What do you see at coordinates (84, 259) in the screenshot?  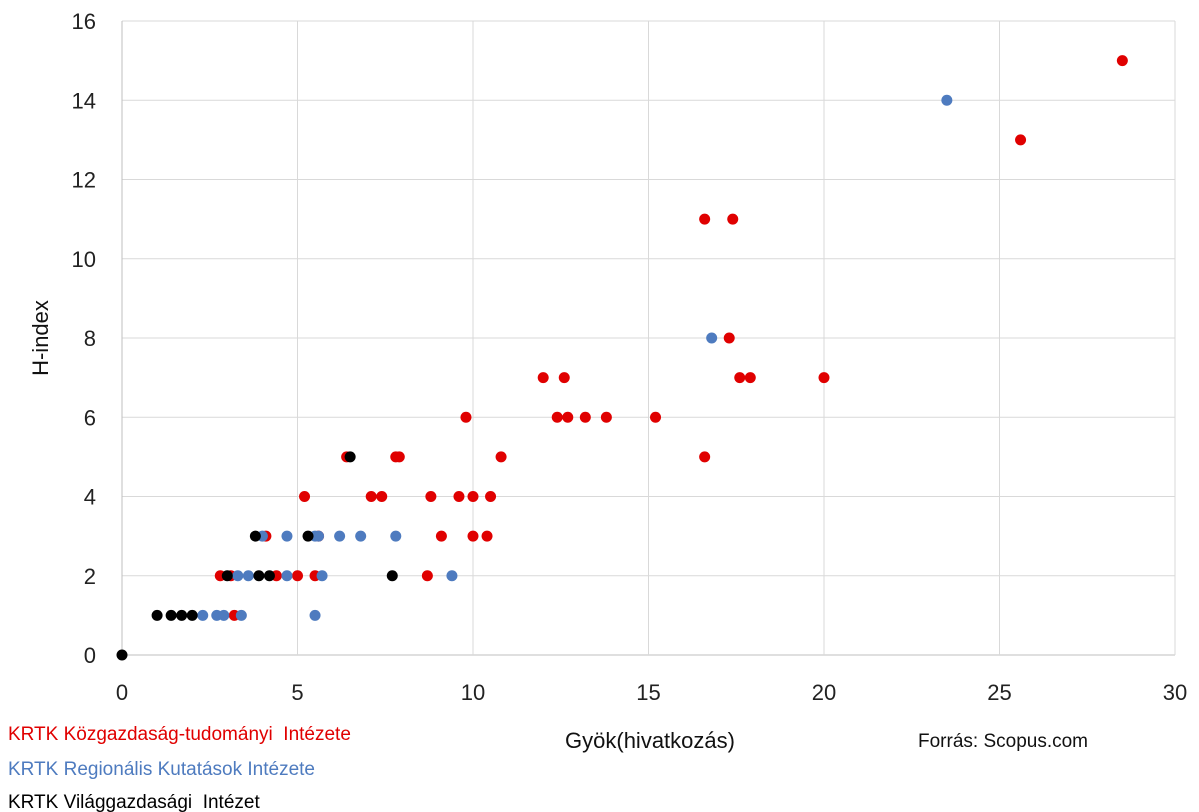 I see `y-tick-label: 10` at bounding box center [84, 259].